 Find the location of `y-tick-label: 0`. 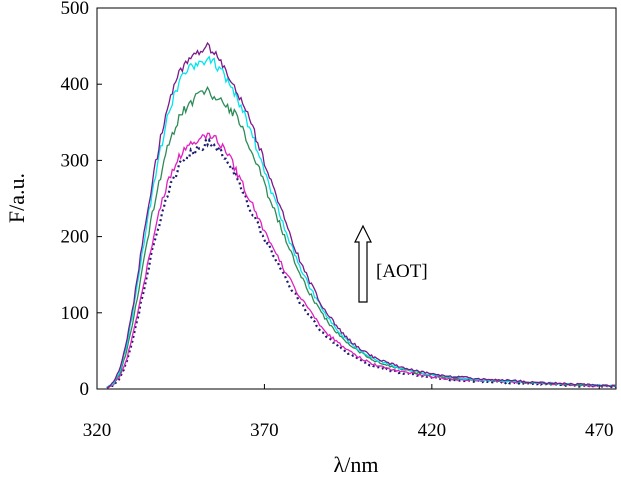

y-tick-label: 0 is located at coordinates (85, 389).